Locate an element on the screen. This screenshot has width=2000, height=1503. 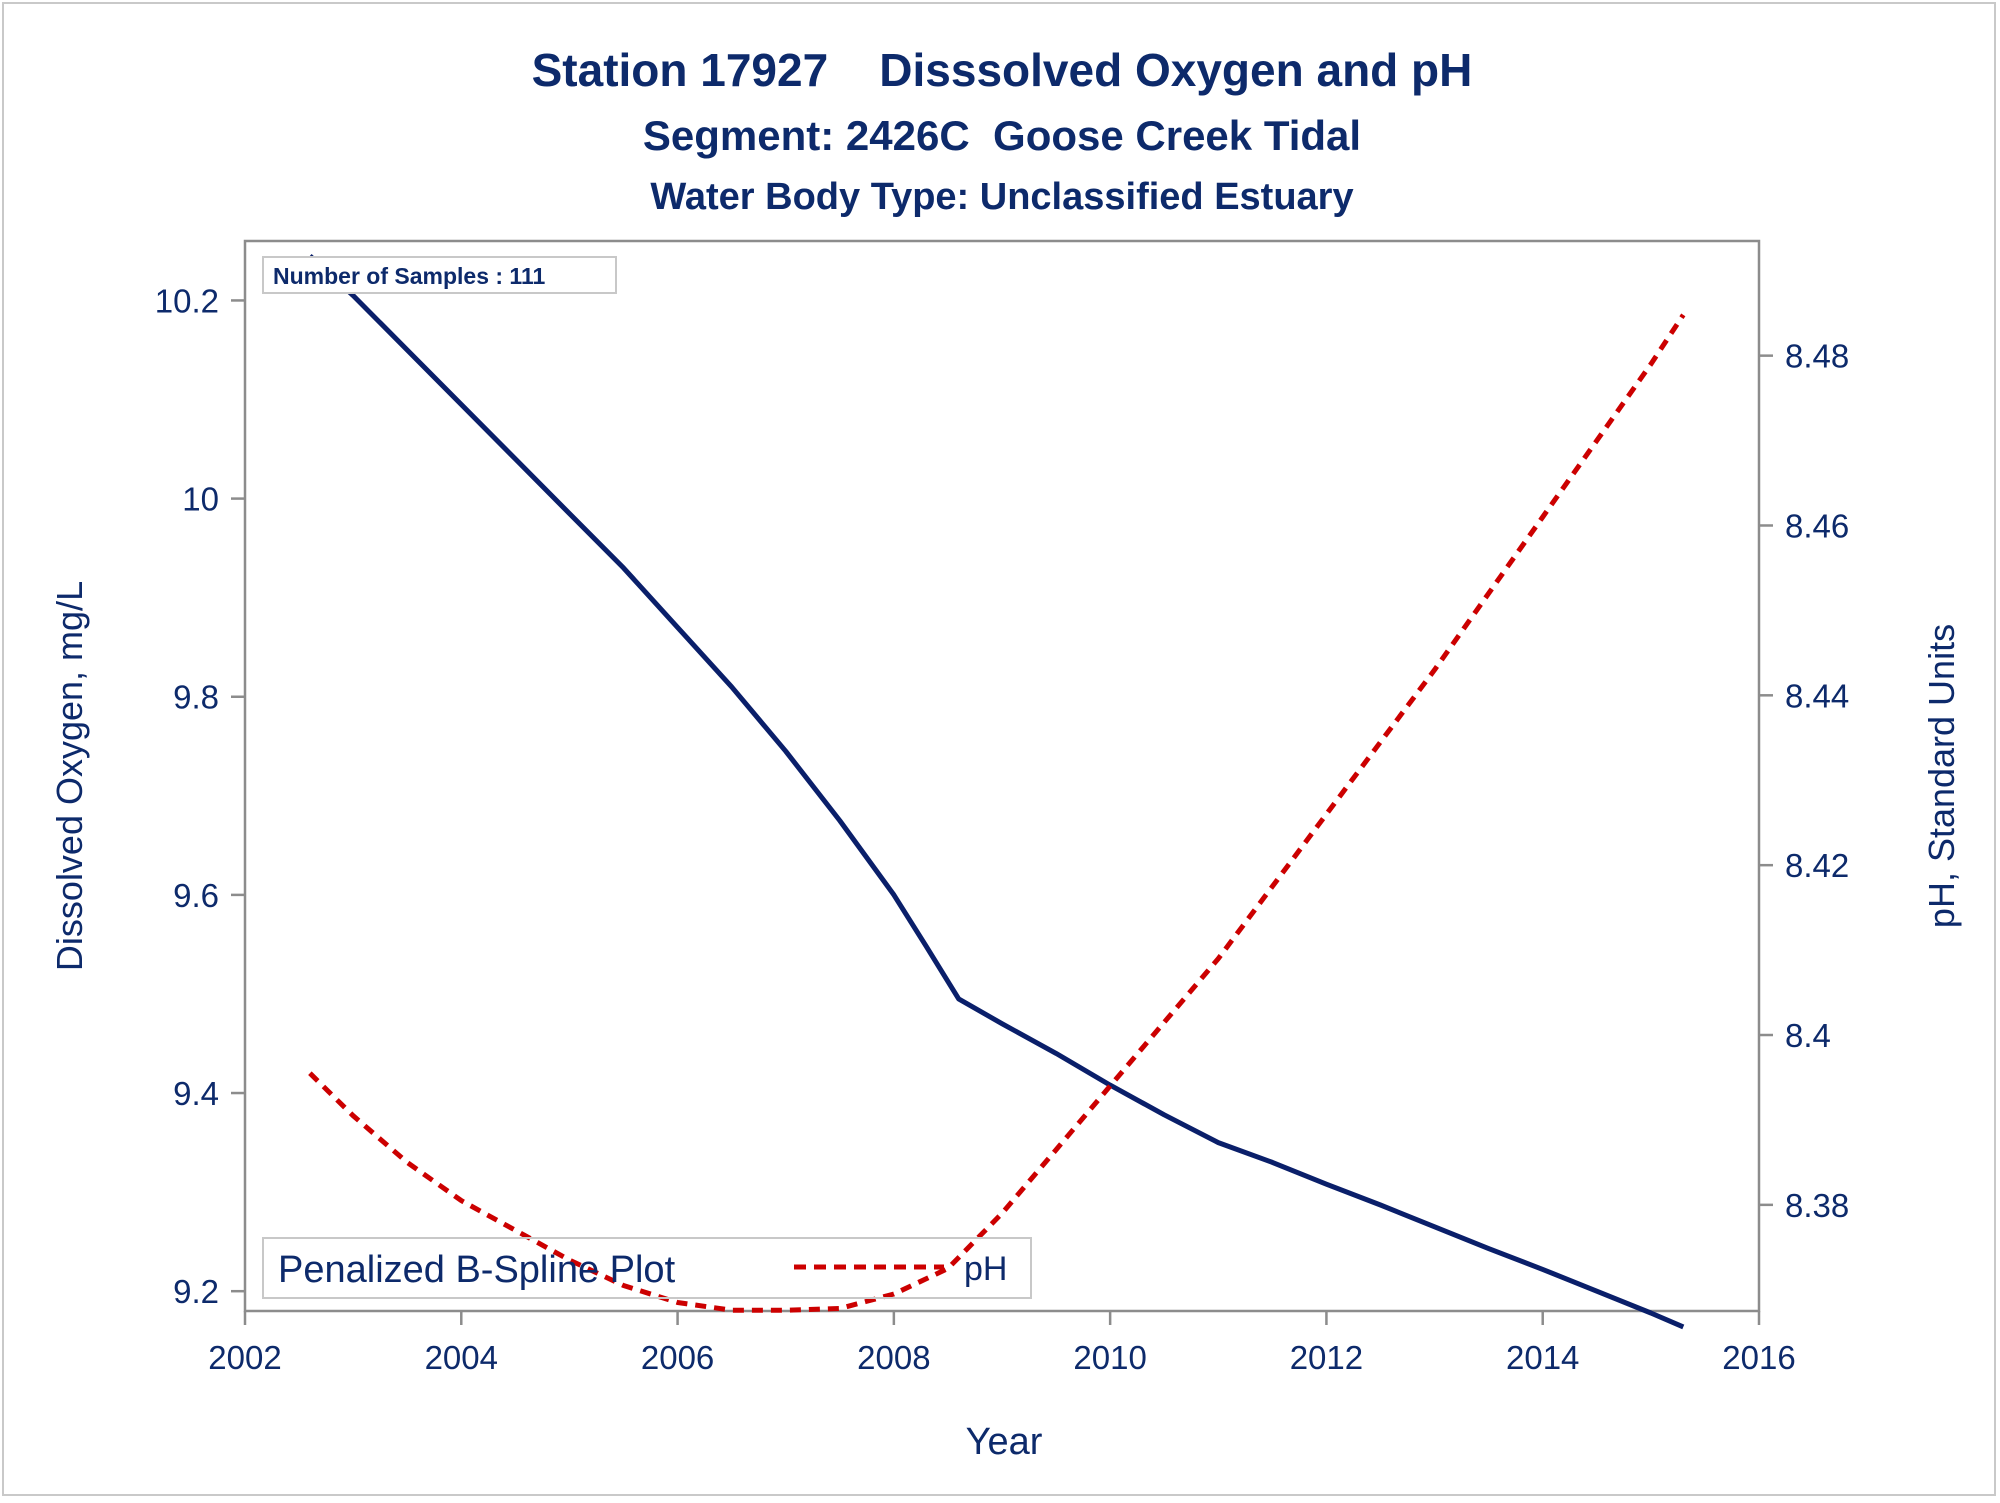
samples-inset-box is located at coordinates (439, 275).